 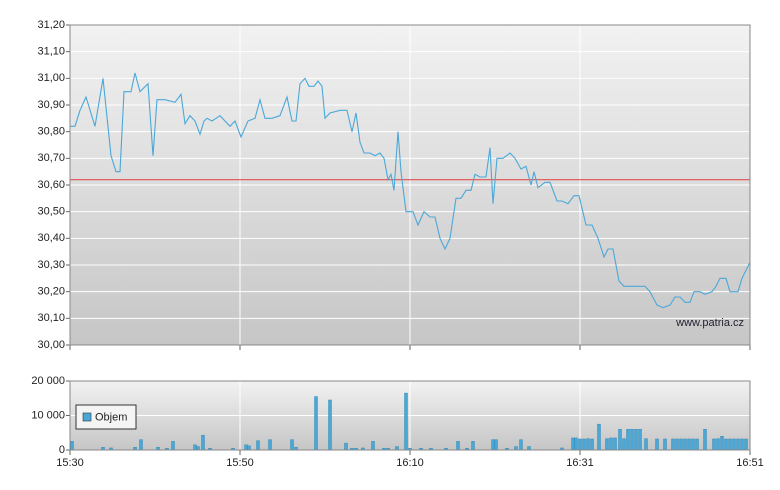 What do you see at coordinates (51, 25) in the screenshot?
I see `y-tick-label: 31,20` at bounding box center [51, 25].